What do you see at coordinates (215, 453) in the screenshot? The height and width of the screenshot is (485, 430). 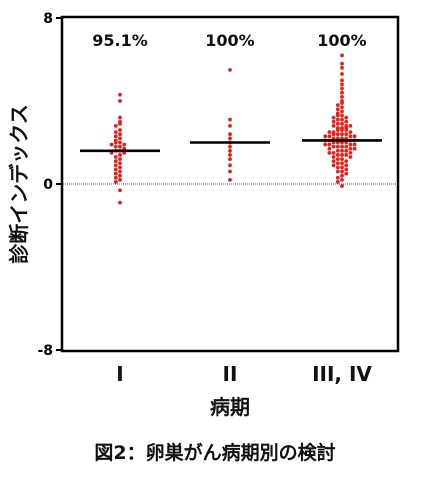 I see `figure-caption: 図2：卵巣がん病期別の検討` at bounding box center [215, 453].